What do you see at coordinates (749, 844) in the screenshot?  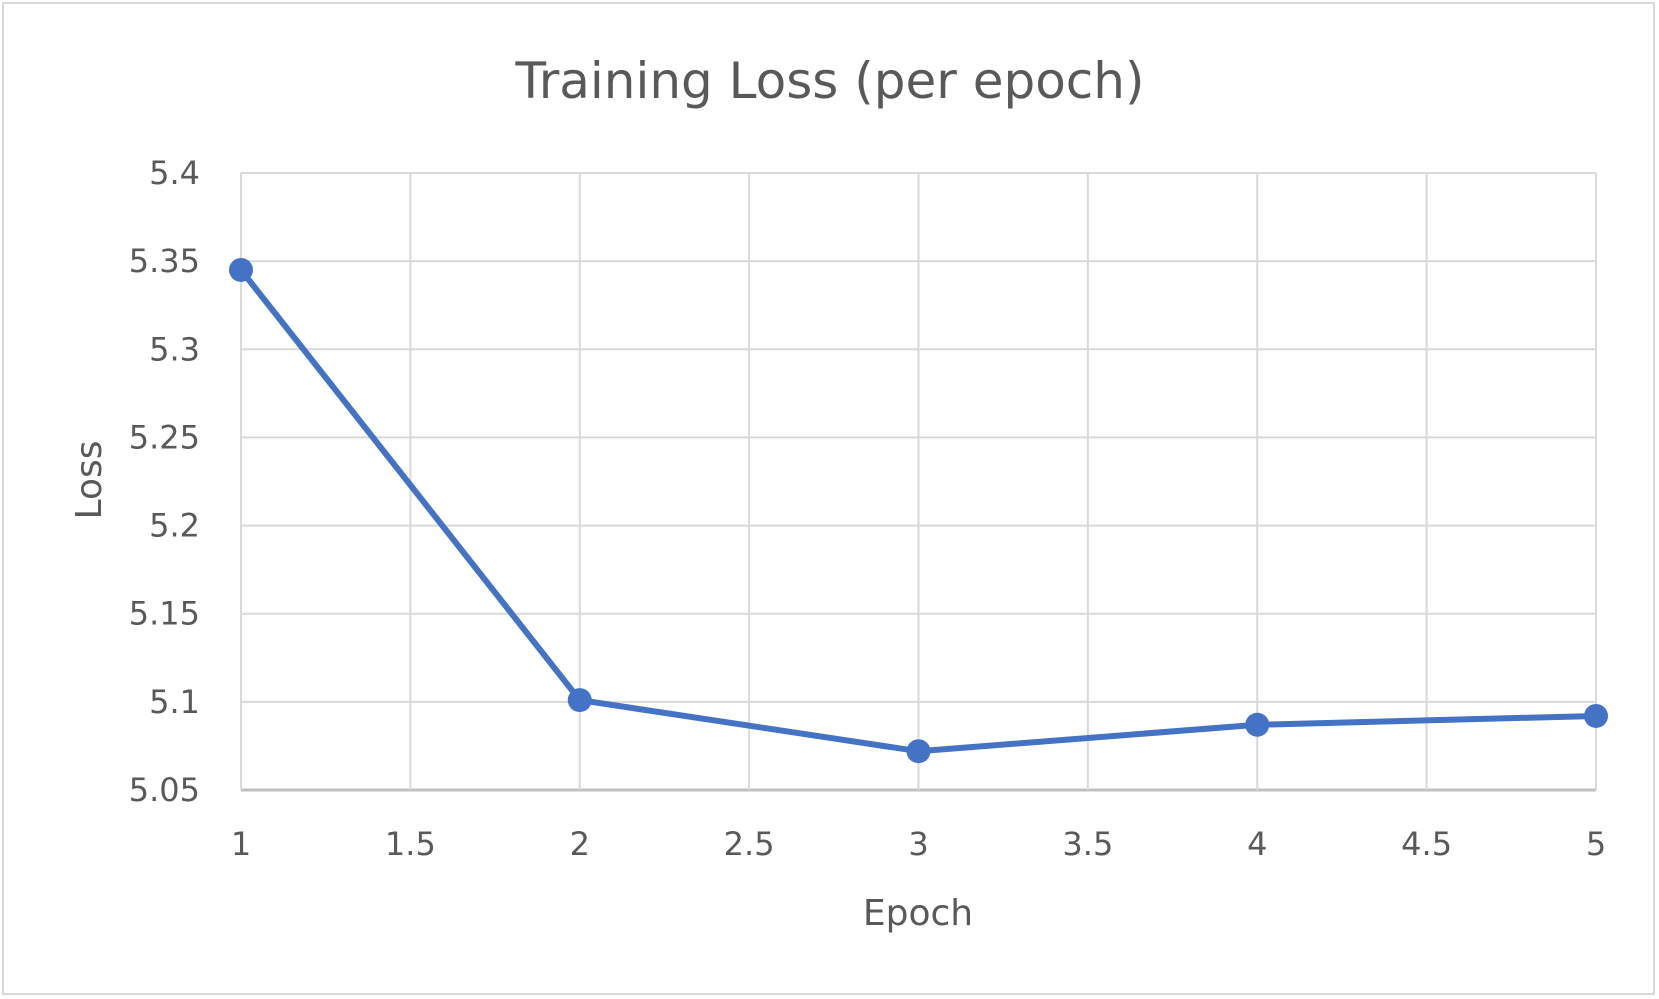 I see `x-tick-label: 2.5` at bounding box center [749, 844].